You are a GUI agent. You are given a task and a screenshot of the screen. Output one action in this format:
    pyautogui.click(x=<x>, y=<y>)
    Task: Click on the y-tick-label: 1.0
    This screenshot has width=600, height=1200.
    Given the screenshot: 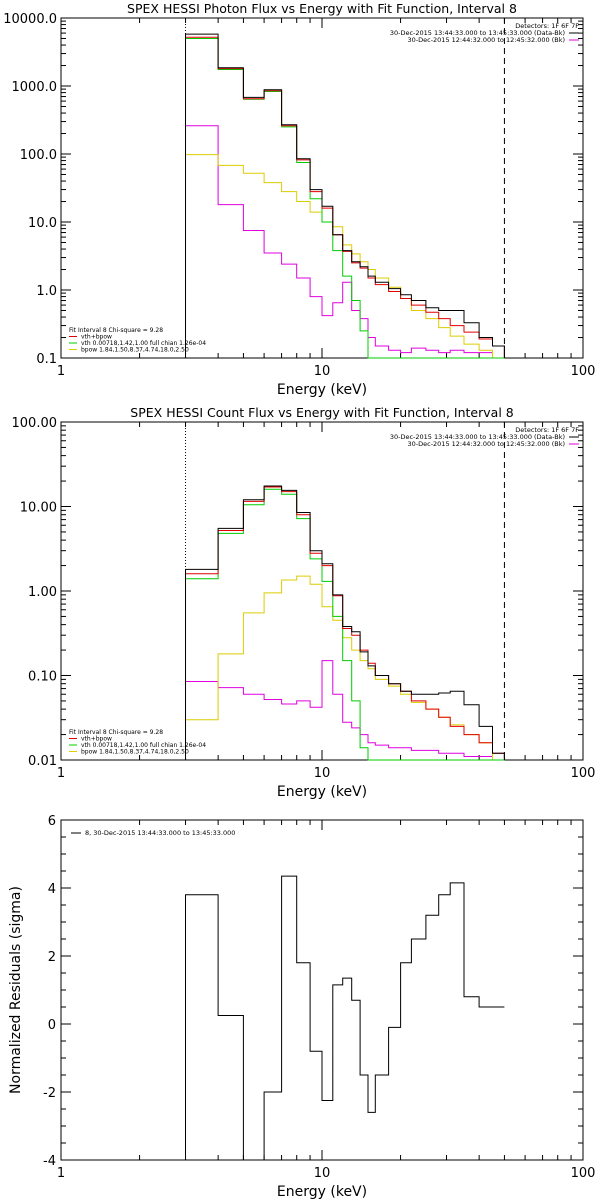 What is the action you would take?
    pyautogui.click(x=46, y=291)
    